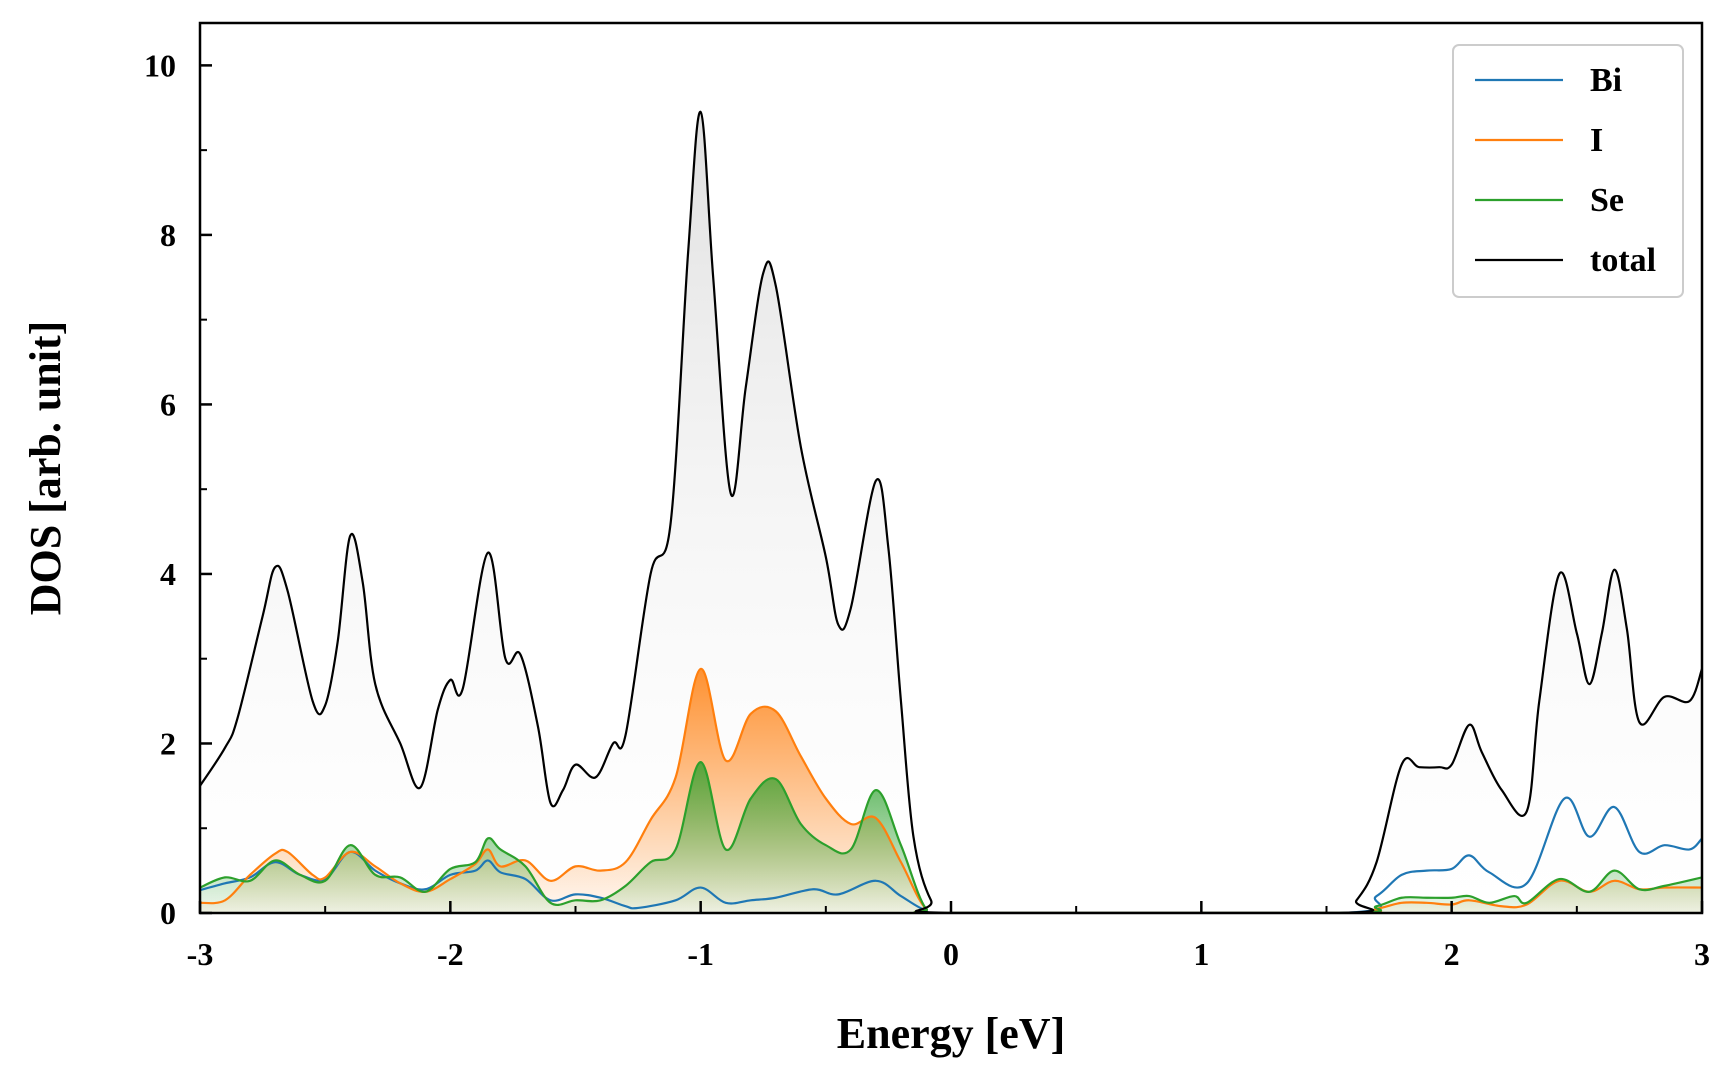  I want to click on x-tick-label: -2, so click(450, 954).